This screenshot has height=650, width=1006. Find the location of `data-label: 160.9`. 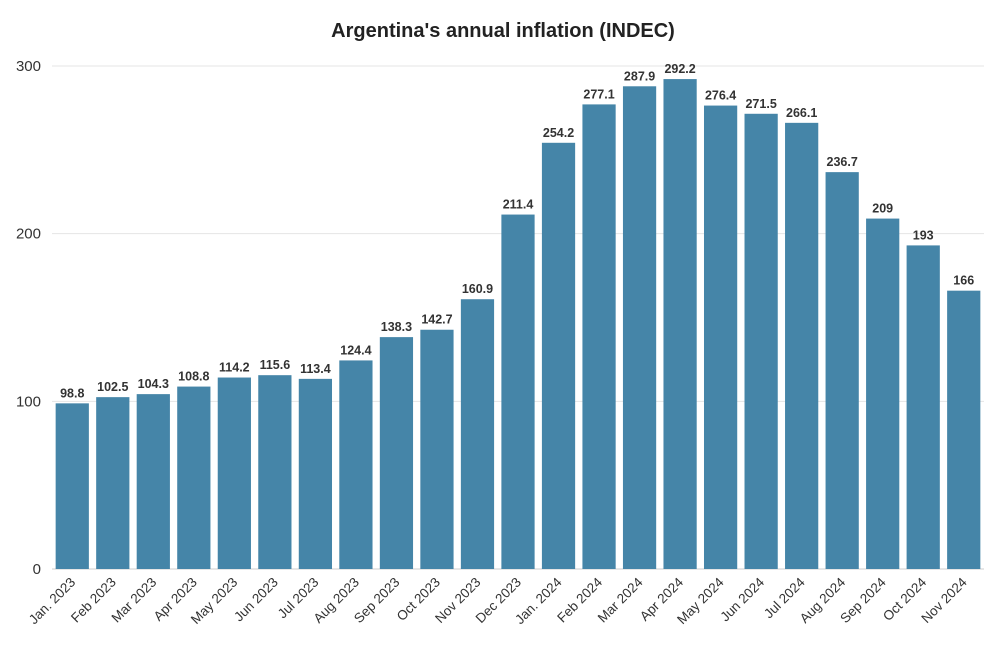

data-label: 160.9 is located at coordinates (477, 289).